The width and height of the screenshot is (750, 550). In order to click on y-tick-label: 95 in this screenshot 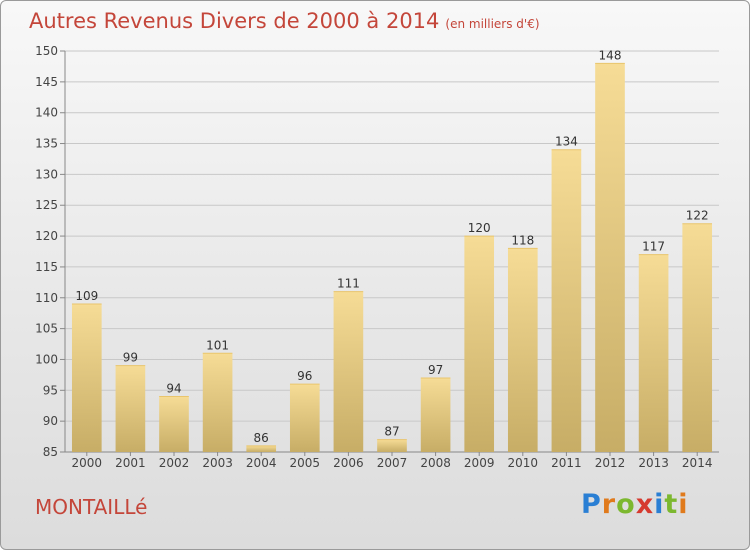, I will do `click(50, 390)`.